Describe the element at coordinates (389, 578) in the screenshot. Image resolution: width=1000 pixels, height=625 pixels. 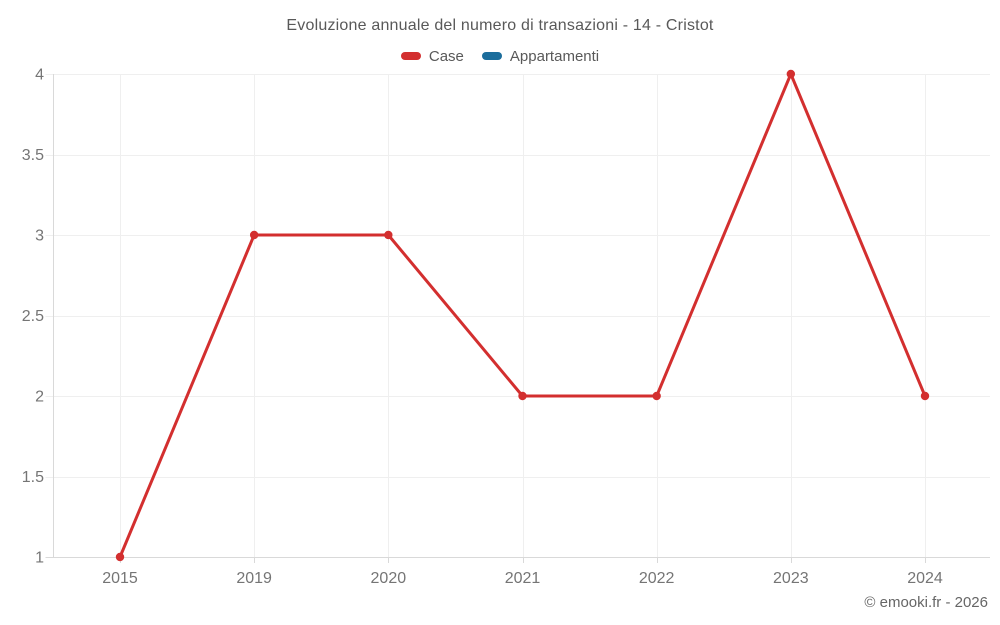
I see `x-axis-label: 2020` at that location.